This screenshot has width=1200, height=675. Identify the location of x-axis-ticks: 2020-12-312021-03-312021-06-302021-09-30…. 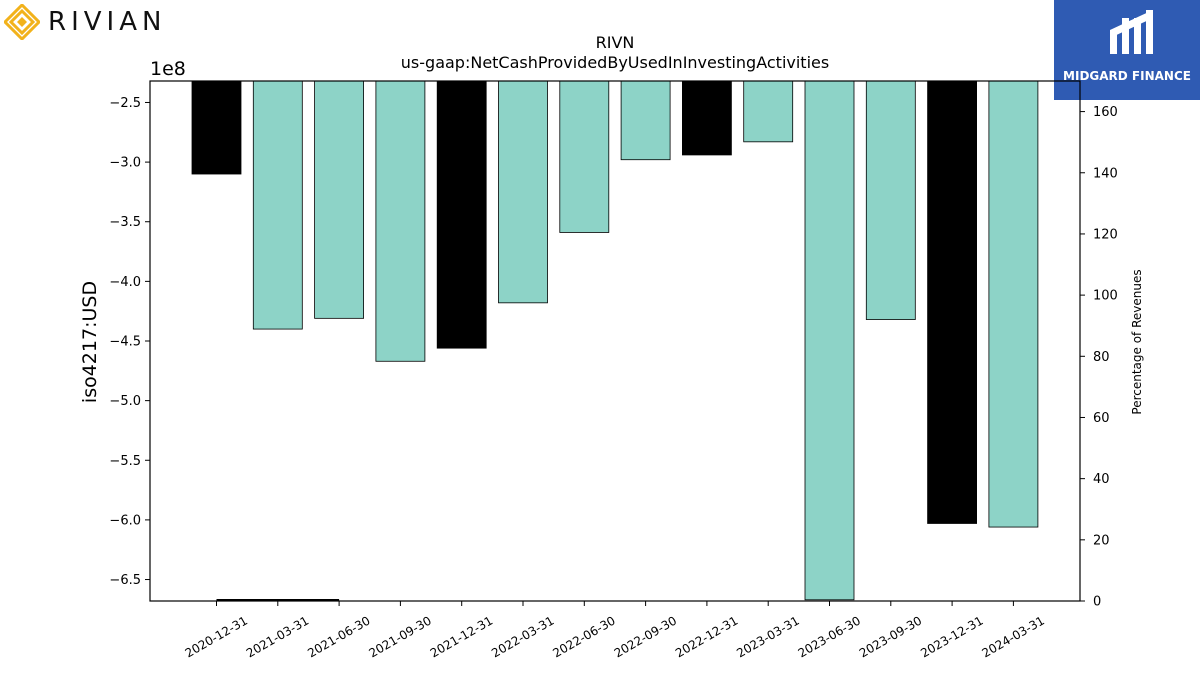
(615, 630).